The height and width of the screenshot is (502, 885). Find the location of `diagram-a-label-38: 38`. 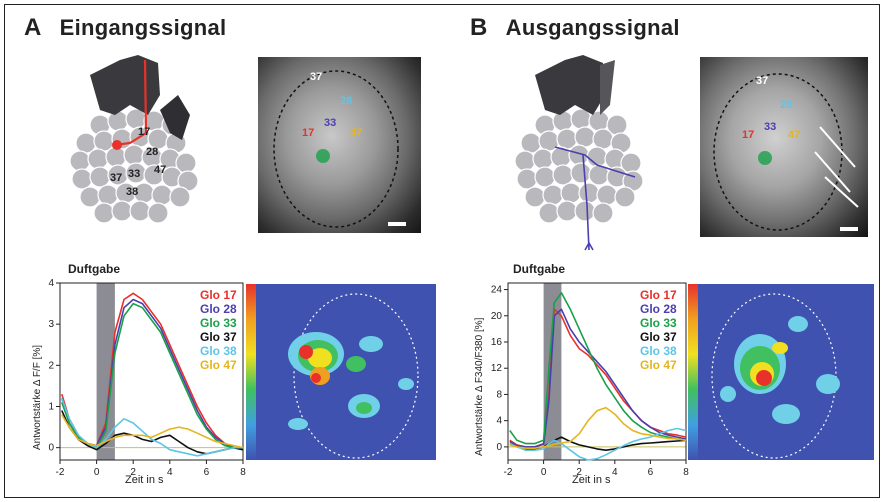

diagram-a-label-38: 38 is located at coordinates (132, 192).